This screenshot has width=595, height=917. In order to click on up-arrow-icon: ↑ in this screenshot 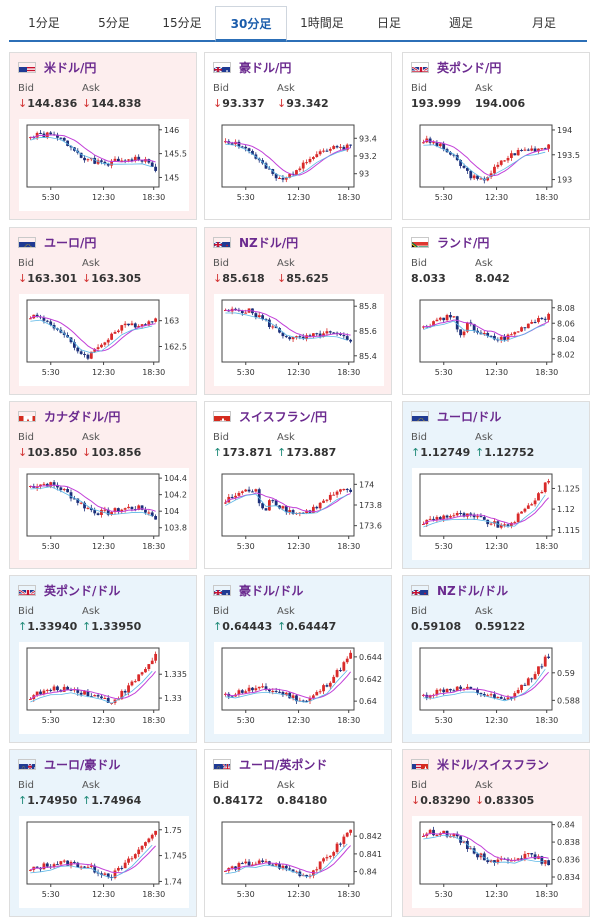, I will do `click(416, 452)`.